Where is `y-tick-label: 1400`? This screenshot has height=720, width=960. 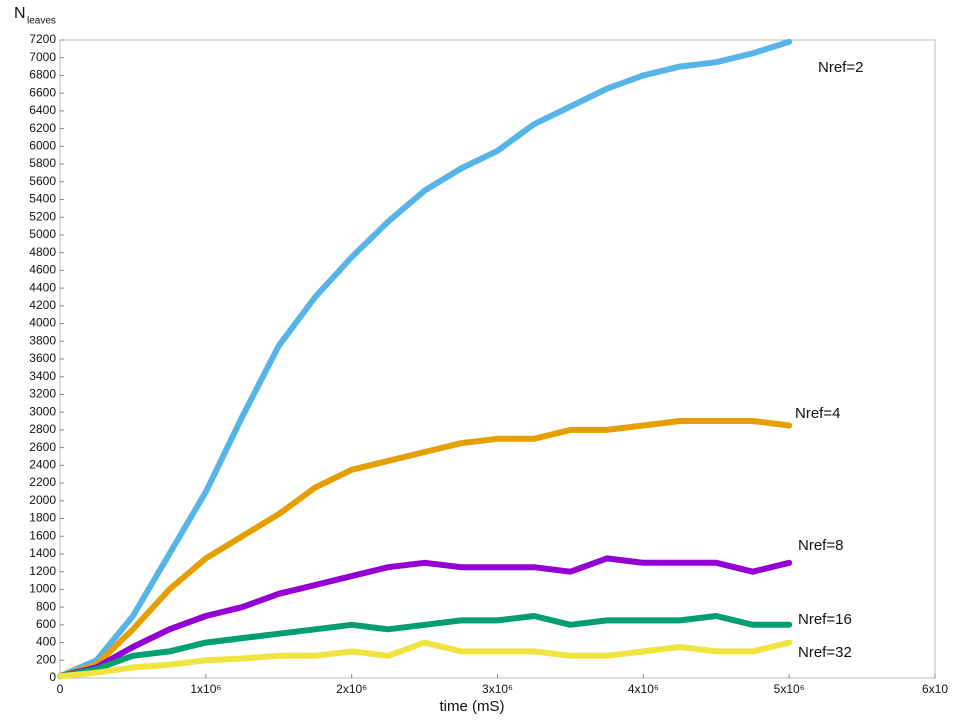
y-tick-label: 1400 is located at coordinates (42, 553).